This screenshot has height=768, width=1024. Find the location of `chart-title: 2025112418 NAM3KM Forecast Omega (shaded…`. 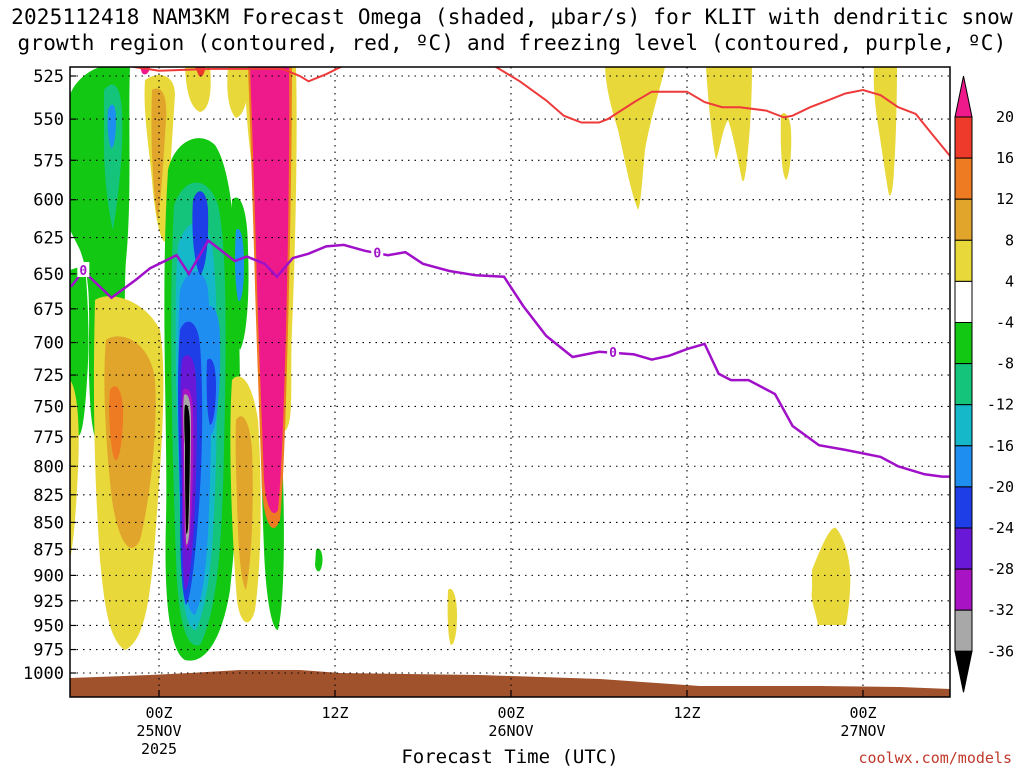

chart-title: 2025112418 NAM3KM Forecast Omega (shaded… is located at coordinates (512, 30).